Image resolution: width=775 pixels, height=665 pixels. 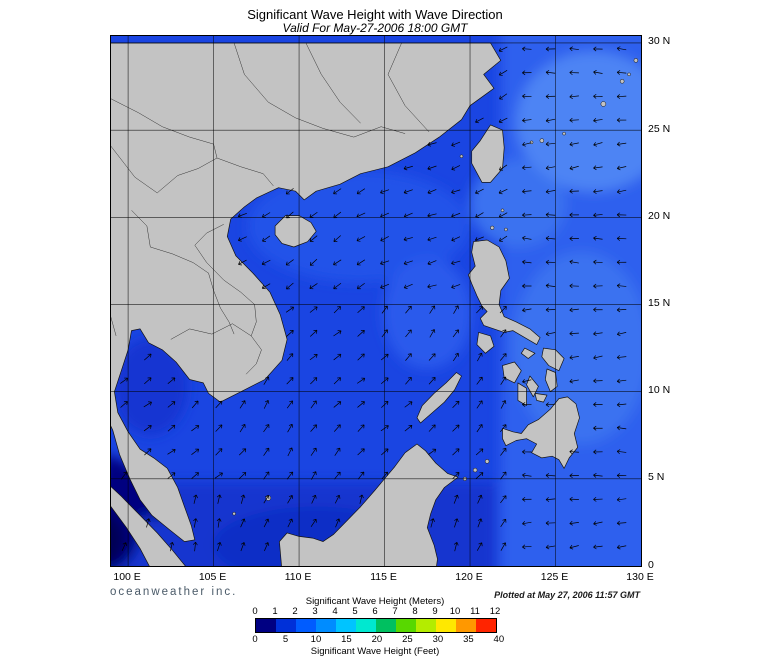 What do you see at coordinates (255, 611) in the screenshot?
I see `meters-tick: 0` at bounding box center [255, 611].